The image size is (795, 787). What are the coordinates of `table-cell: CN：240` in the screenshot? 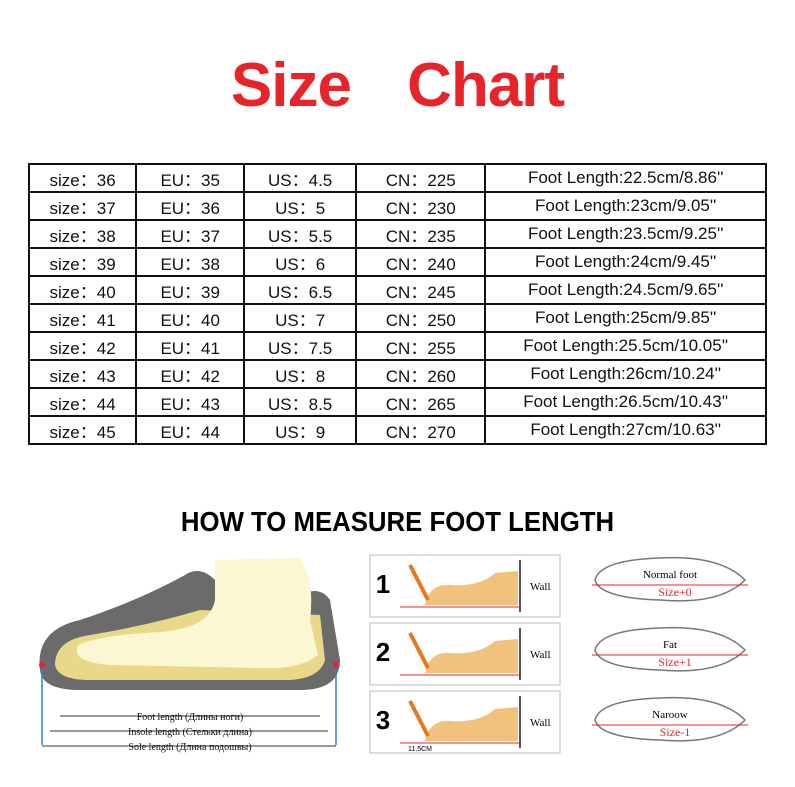 It's located at (421, 262).